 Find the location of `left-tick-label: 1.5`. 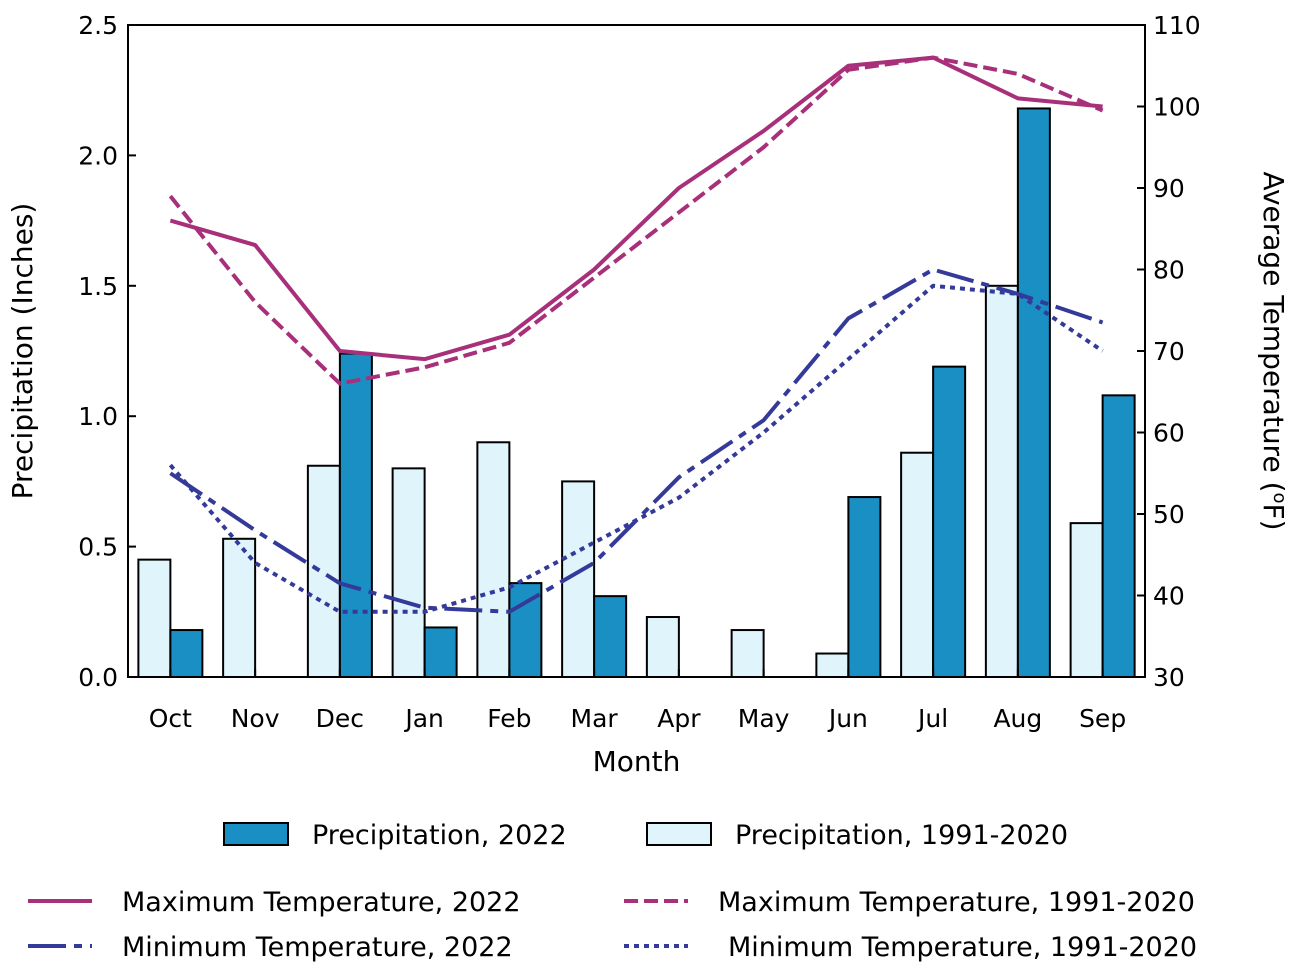

left-tick-label: 1.5 is located at coordinates (98, 286).